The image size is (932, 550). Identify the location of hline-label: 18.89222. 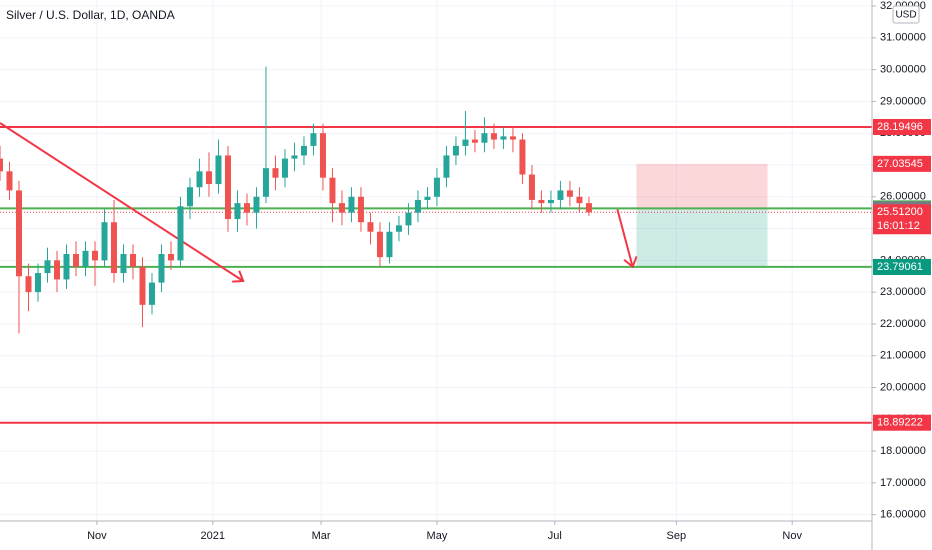
(900, 423).